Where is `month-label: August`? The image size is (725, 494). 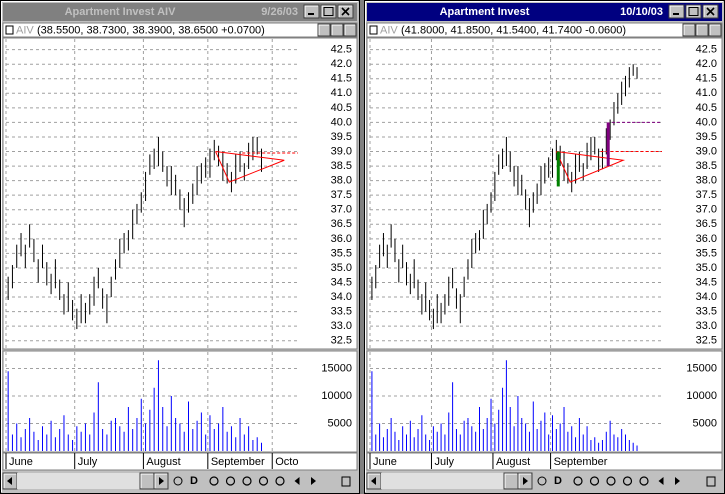
month-label: August is located at coordinates (163, 462).